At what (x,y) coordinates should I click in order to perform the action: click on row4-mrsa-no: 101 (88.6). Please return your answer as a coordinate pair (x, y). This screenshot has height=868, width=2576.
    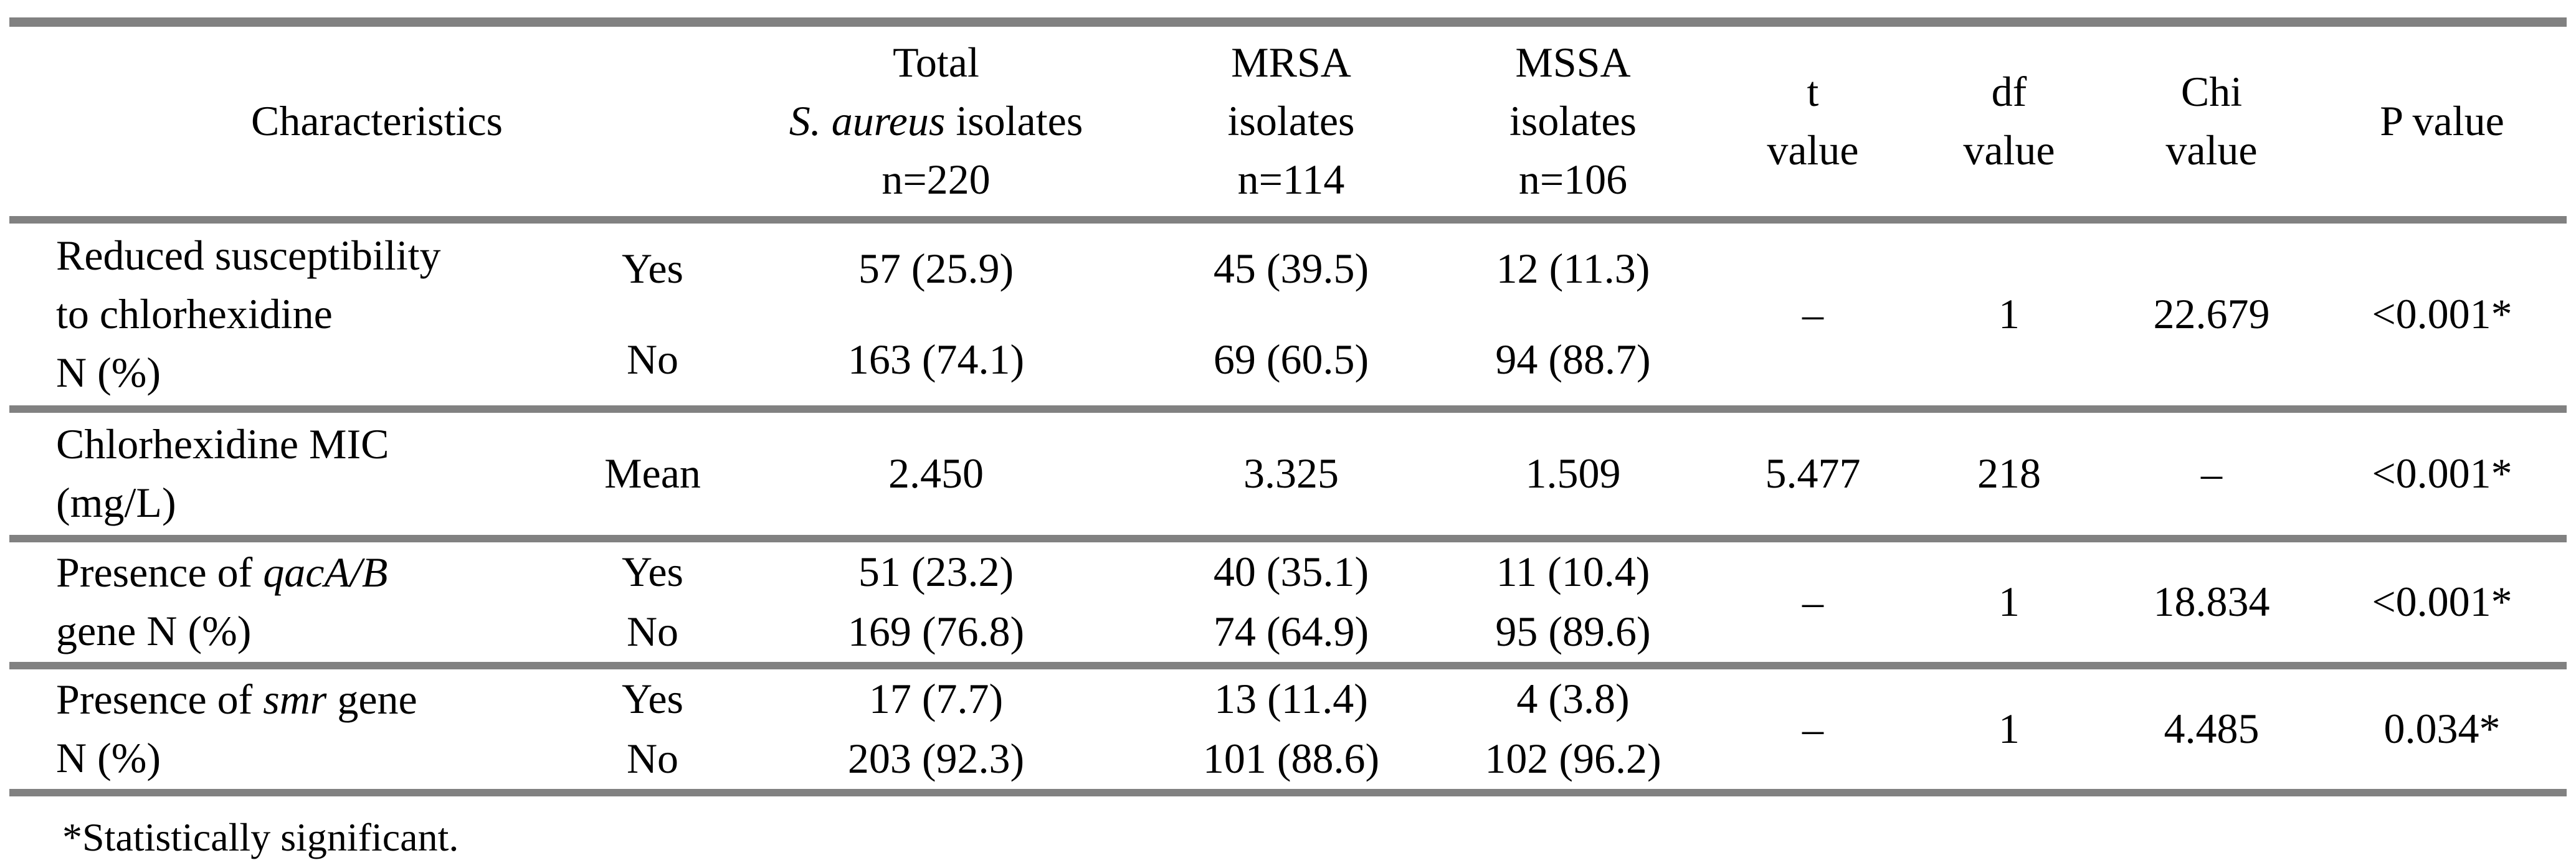
    Looking at the image, I should click on (1291, 759).